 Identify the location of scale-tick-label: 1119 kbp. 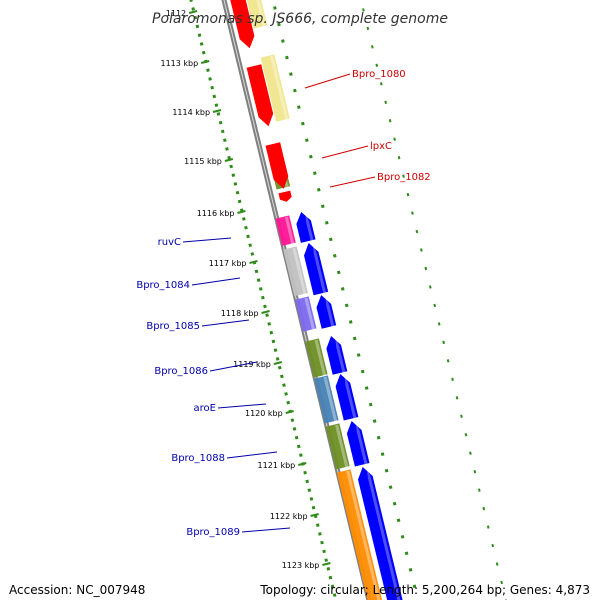
(252, 364).